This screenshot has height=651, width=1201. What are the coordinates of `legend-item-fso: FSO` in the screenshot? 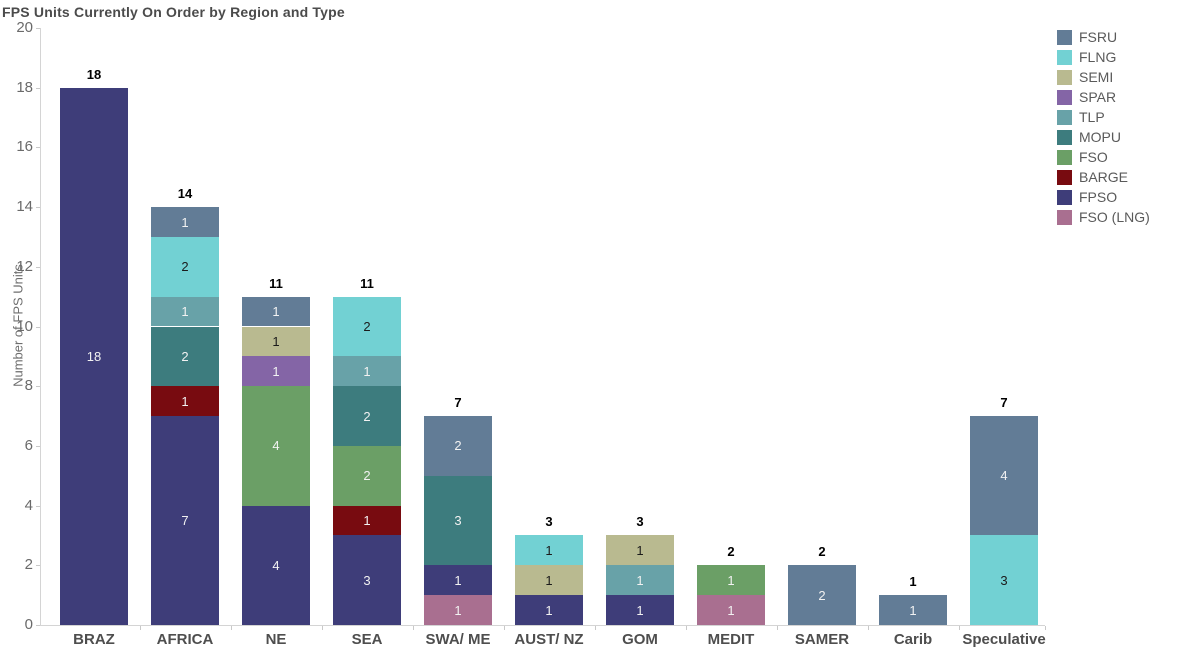 It's located at (1103, 157).